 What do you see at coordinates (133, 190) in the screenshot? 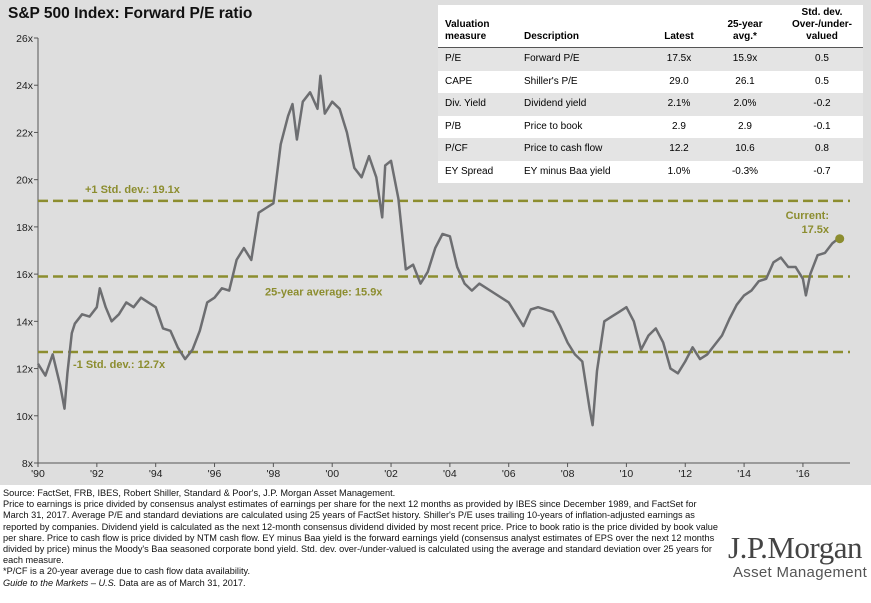
I see `reference-line-label: +1 Std. dev.: 19.1x` at bounding box center [133, 190].